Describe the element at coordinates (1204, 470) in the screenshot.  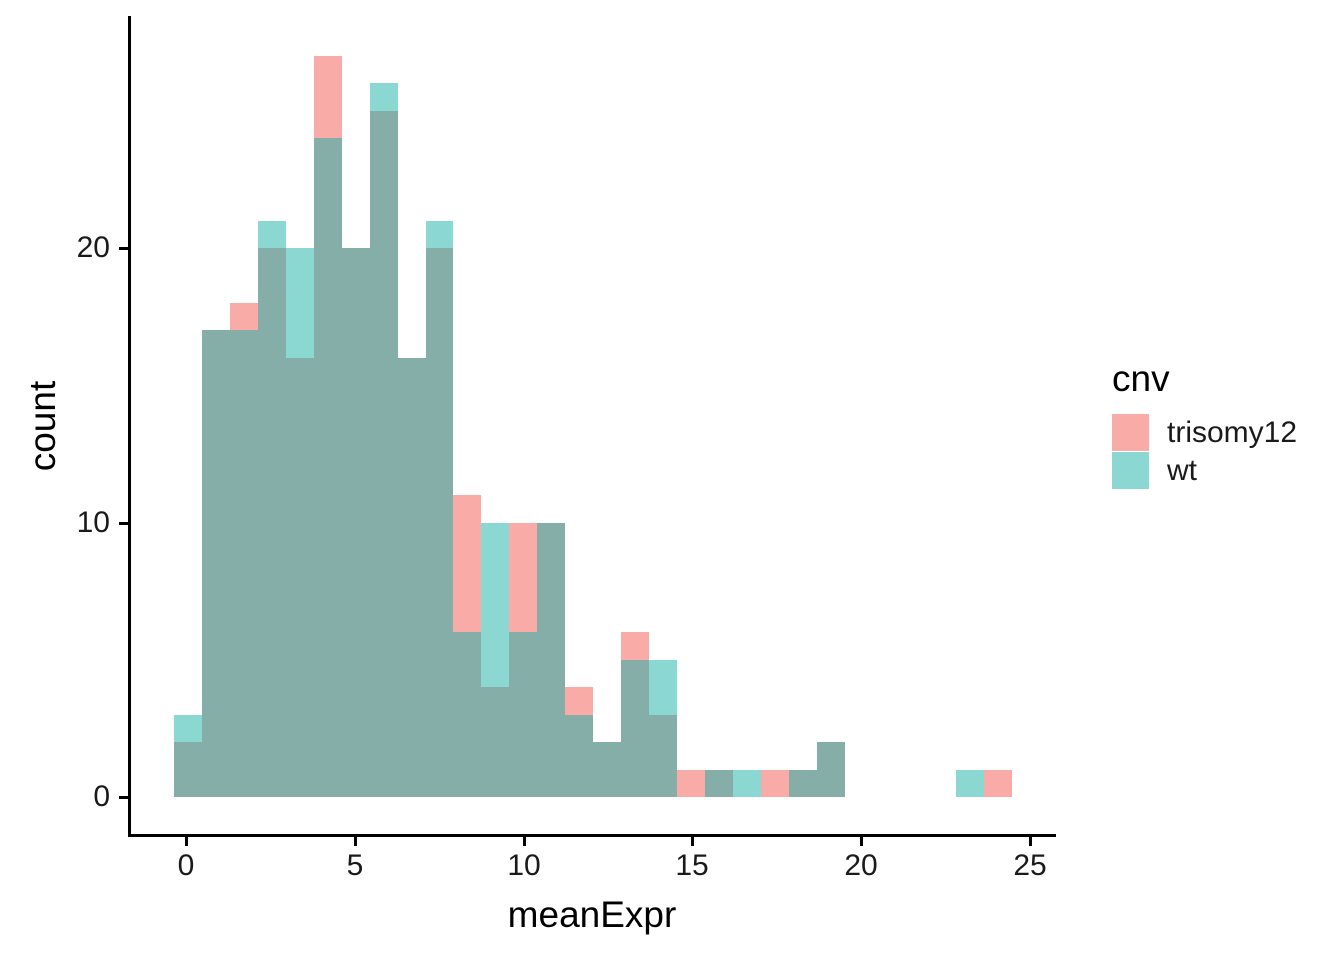
I see `legend-item-wt: wt` at that location.